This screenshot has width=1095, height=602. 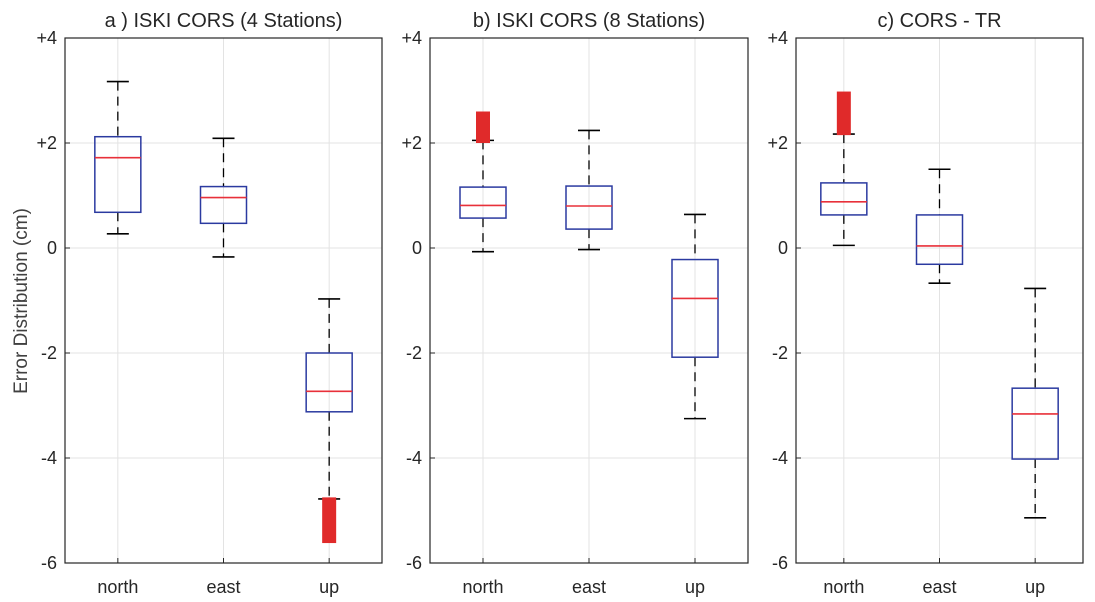 I want to click on panel-2-title: b) ISKI CORS (8 Stations), so click(x=589, y=21).